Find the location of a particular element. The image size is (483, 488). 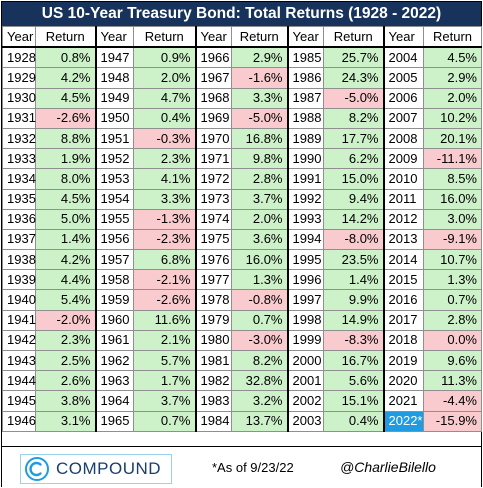

year-cell: 2014 is located at coordinates (403, 260).